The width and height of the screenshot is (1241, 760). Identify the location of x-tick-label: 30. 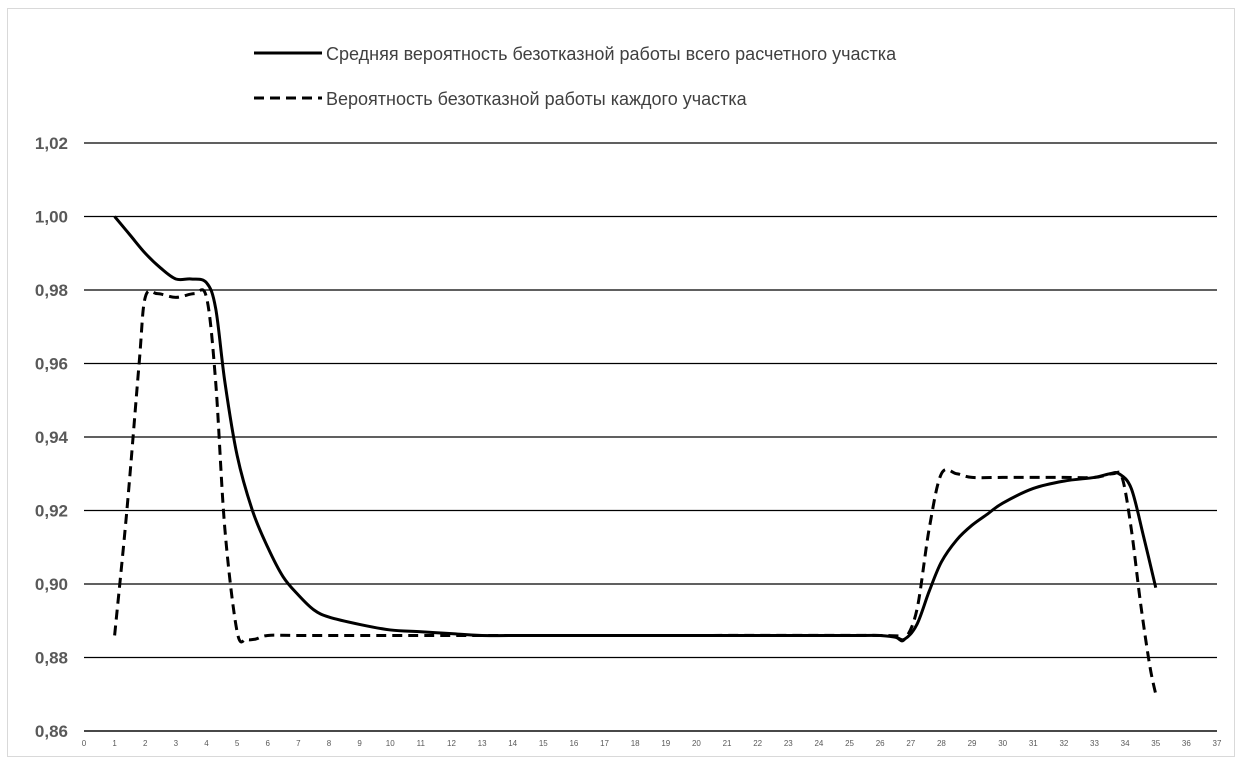
(1002, 743).